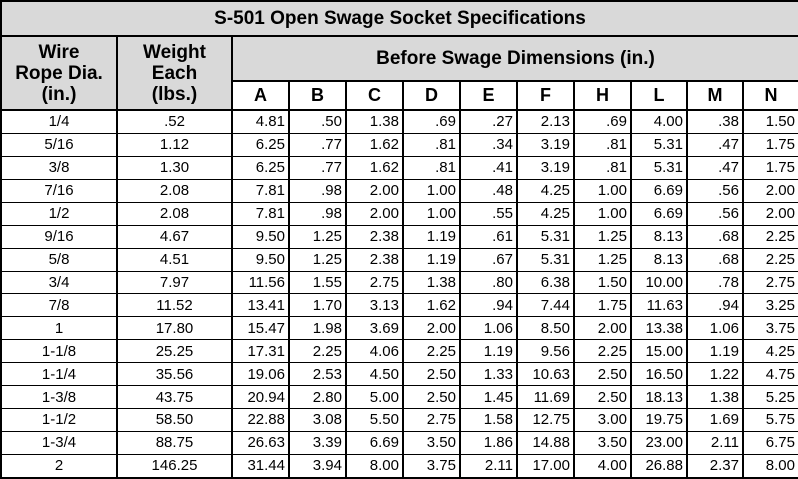 Image resolution: width=798 pixels, height=479 pixels. What do you see at coordinates (174, 236) in the screenshot?
I see `weight-cell: 4.67` at bounding box center [174, 236].